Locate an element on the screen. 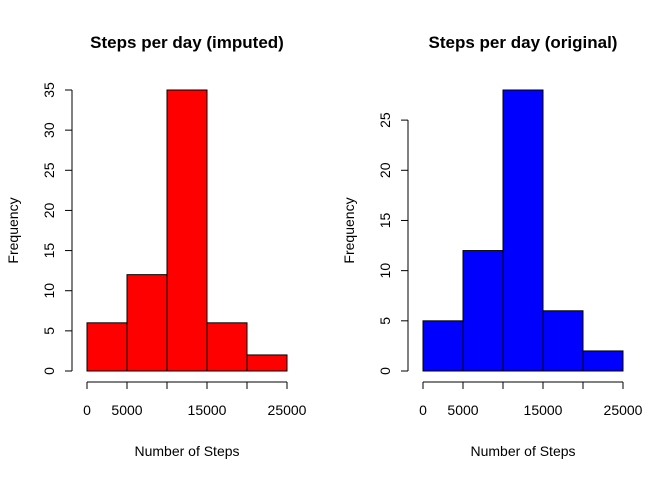 Image resolution: width=672 pixels, height=480 pixels. chart2-x-tick-label-1: 5000 is located at coordinates (462, 410).